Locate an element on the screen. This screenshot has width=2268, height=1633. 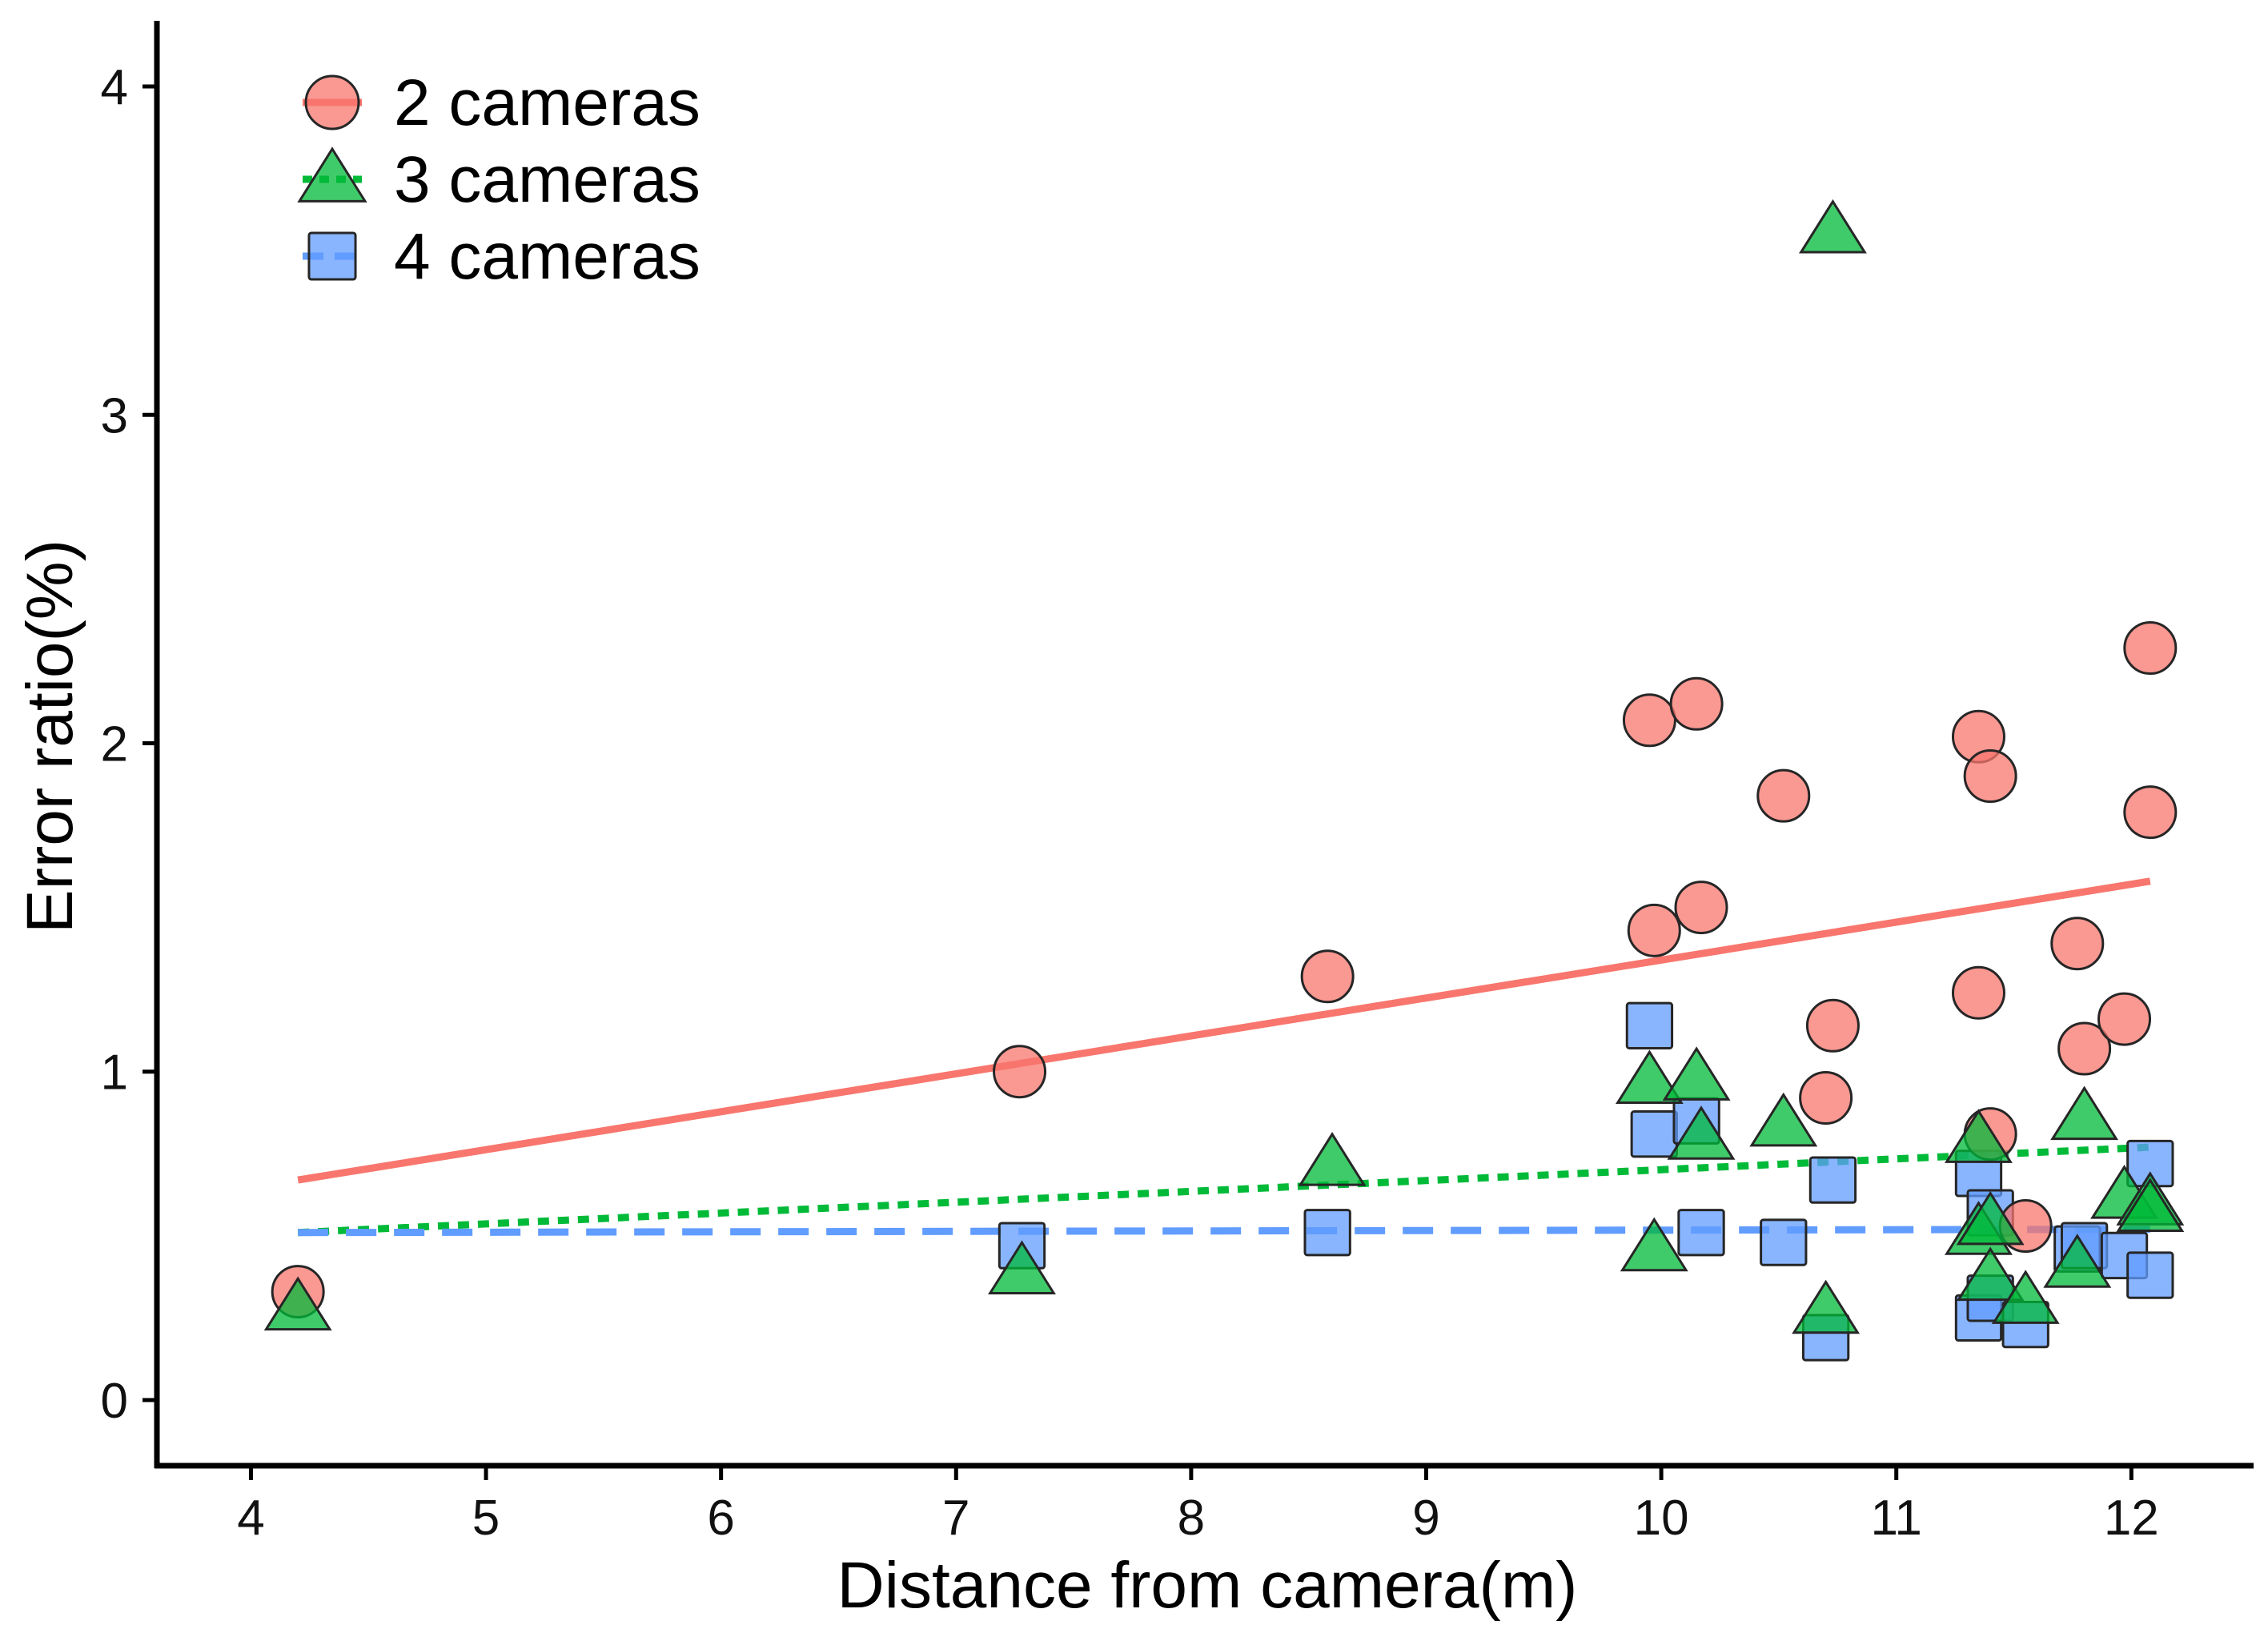
x-tick-label: 7 is located at coordinates (955, 1518).